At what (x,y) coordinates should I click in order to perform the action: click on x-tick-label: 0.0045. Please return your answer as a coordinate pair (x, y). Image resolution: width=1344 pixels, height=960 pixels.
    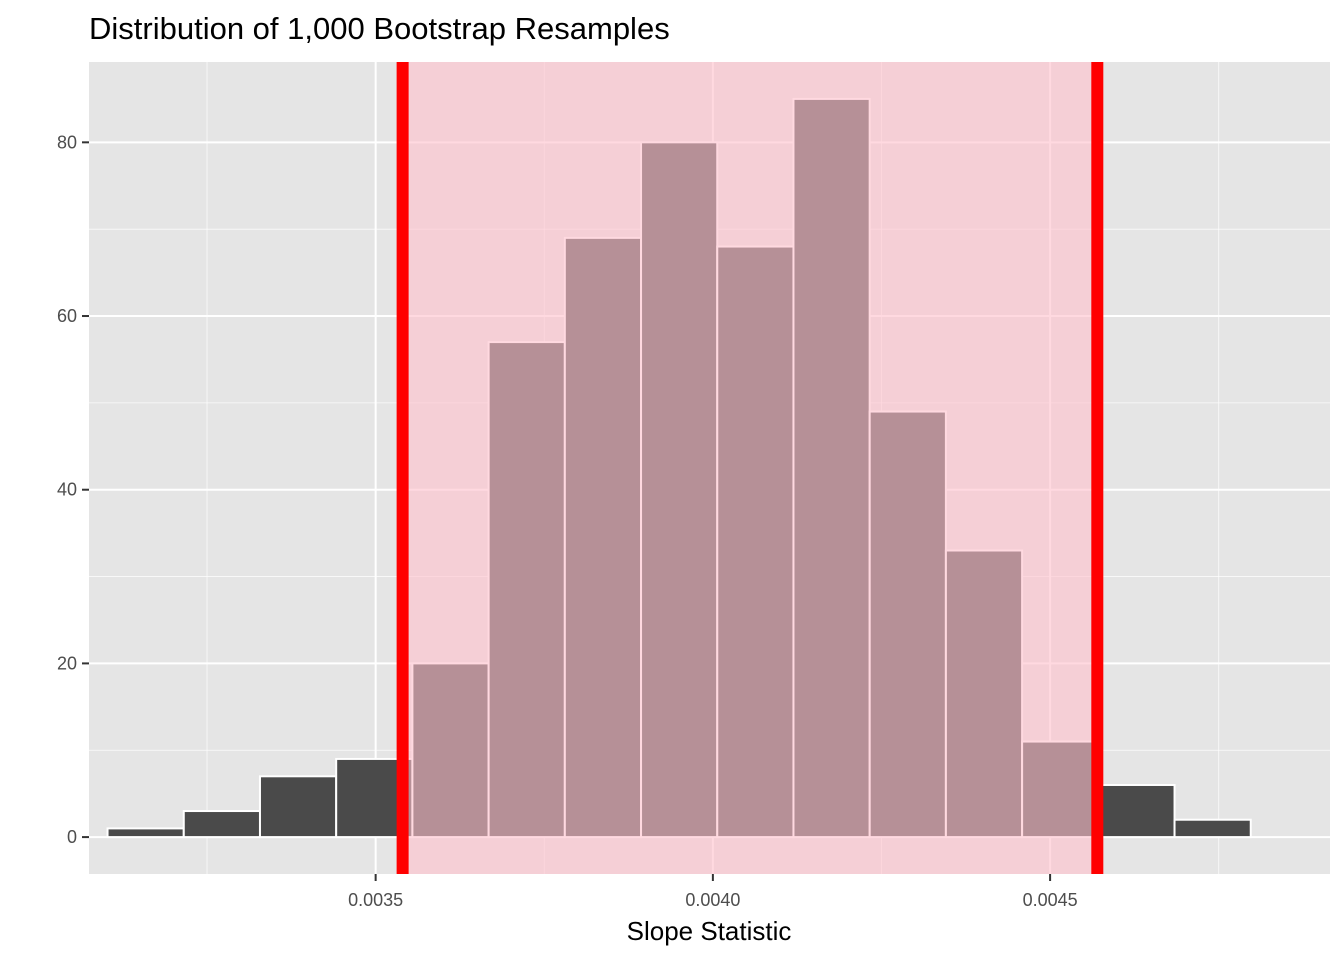
    Looking at the image, I should click on (1050, 900).